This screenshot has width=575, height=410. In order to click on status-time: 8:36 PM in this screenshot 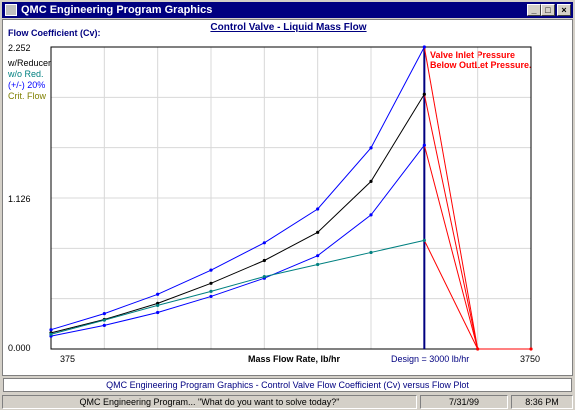, I will do `click(542, 402)`.